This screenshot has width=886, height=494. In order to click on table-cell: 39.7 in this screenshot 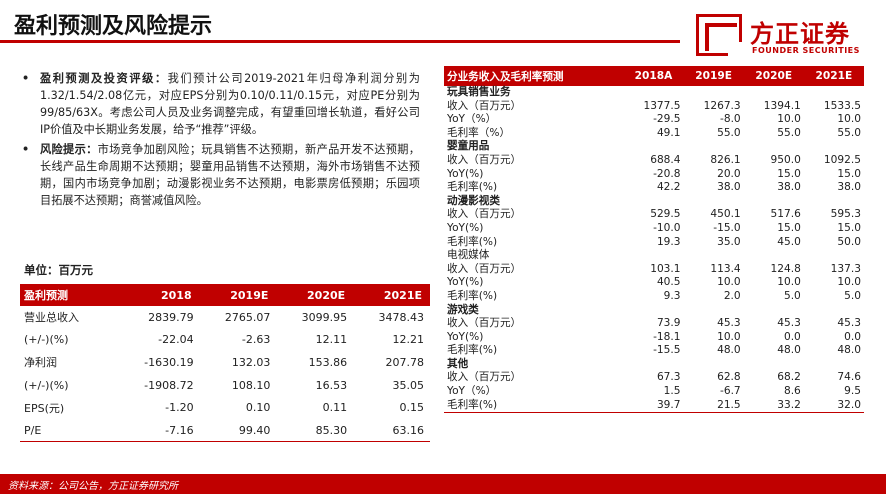, I will do `click(653, 406)`.